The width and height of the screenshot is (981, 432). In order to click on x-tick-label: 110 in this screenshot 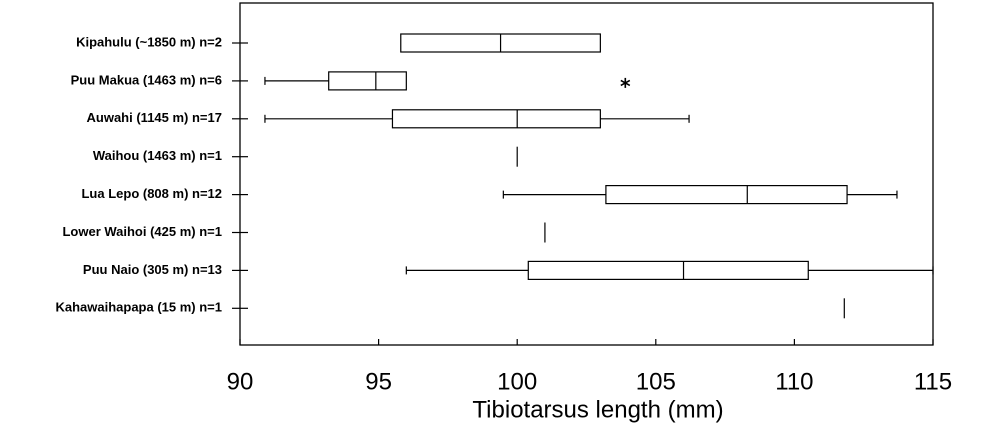, I will do `click(794, 381)`.